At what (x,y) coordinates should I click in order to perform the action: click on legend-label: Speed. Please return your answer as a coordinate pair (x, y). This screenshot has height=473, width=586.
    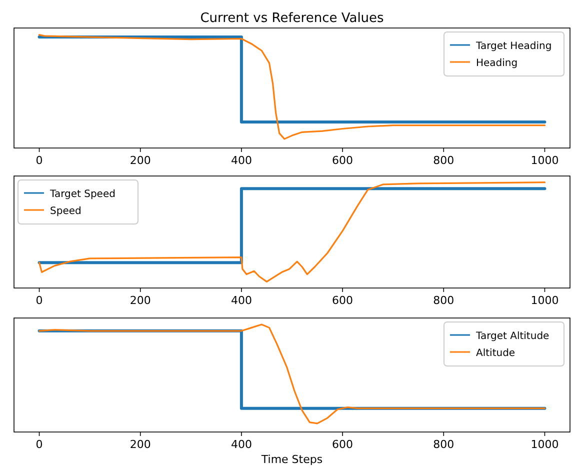
    Looking at the image, I should click on (66, 211).